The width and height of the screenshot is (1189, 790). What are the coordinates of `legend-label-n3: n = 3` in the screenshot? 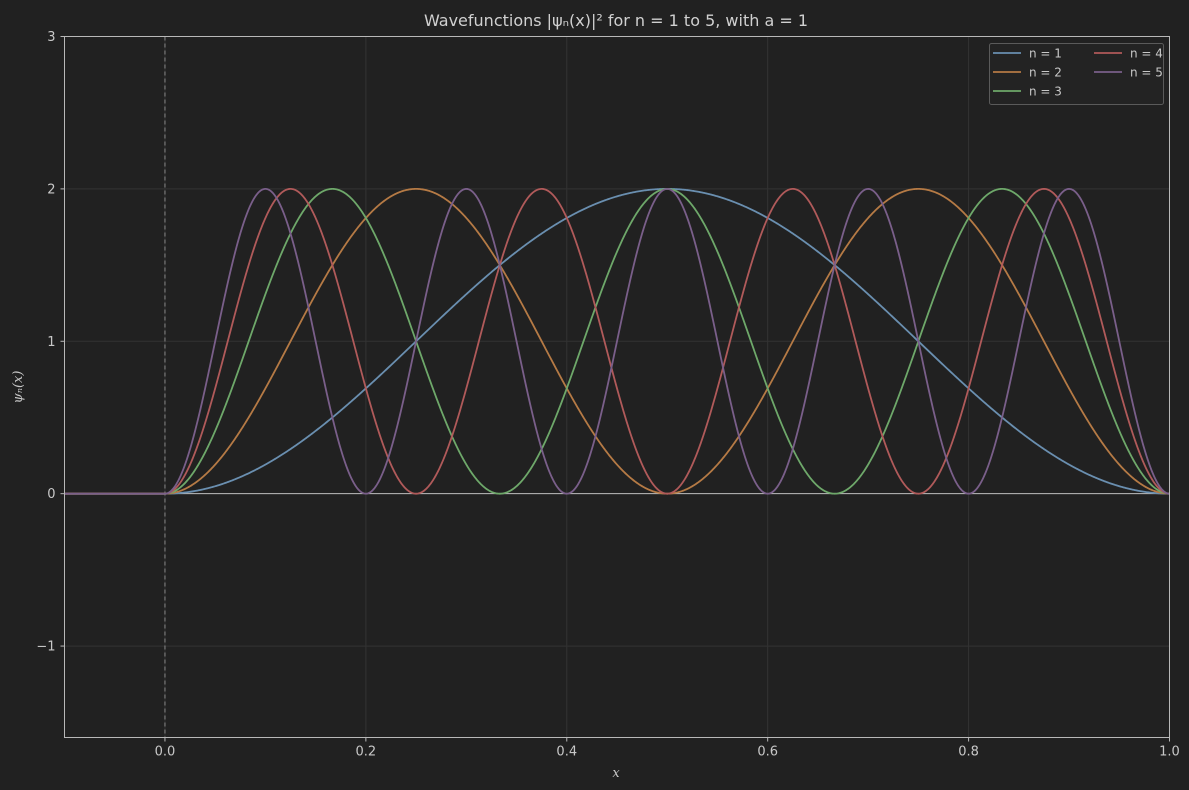 It's located at (1045, 92).